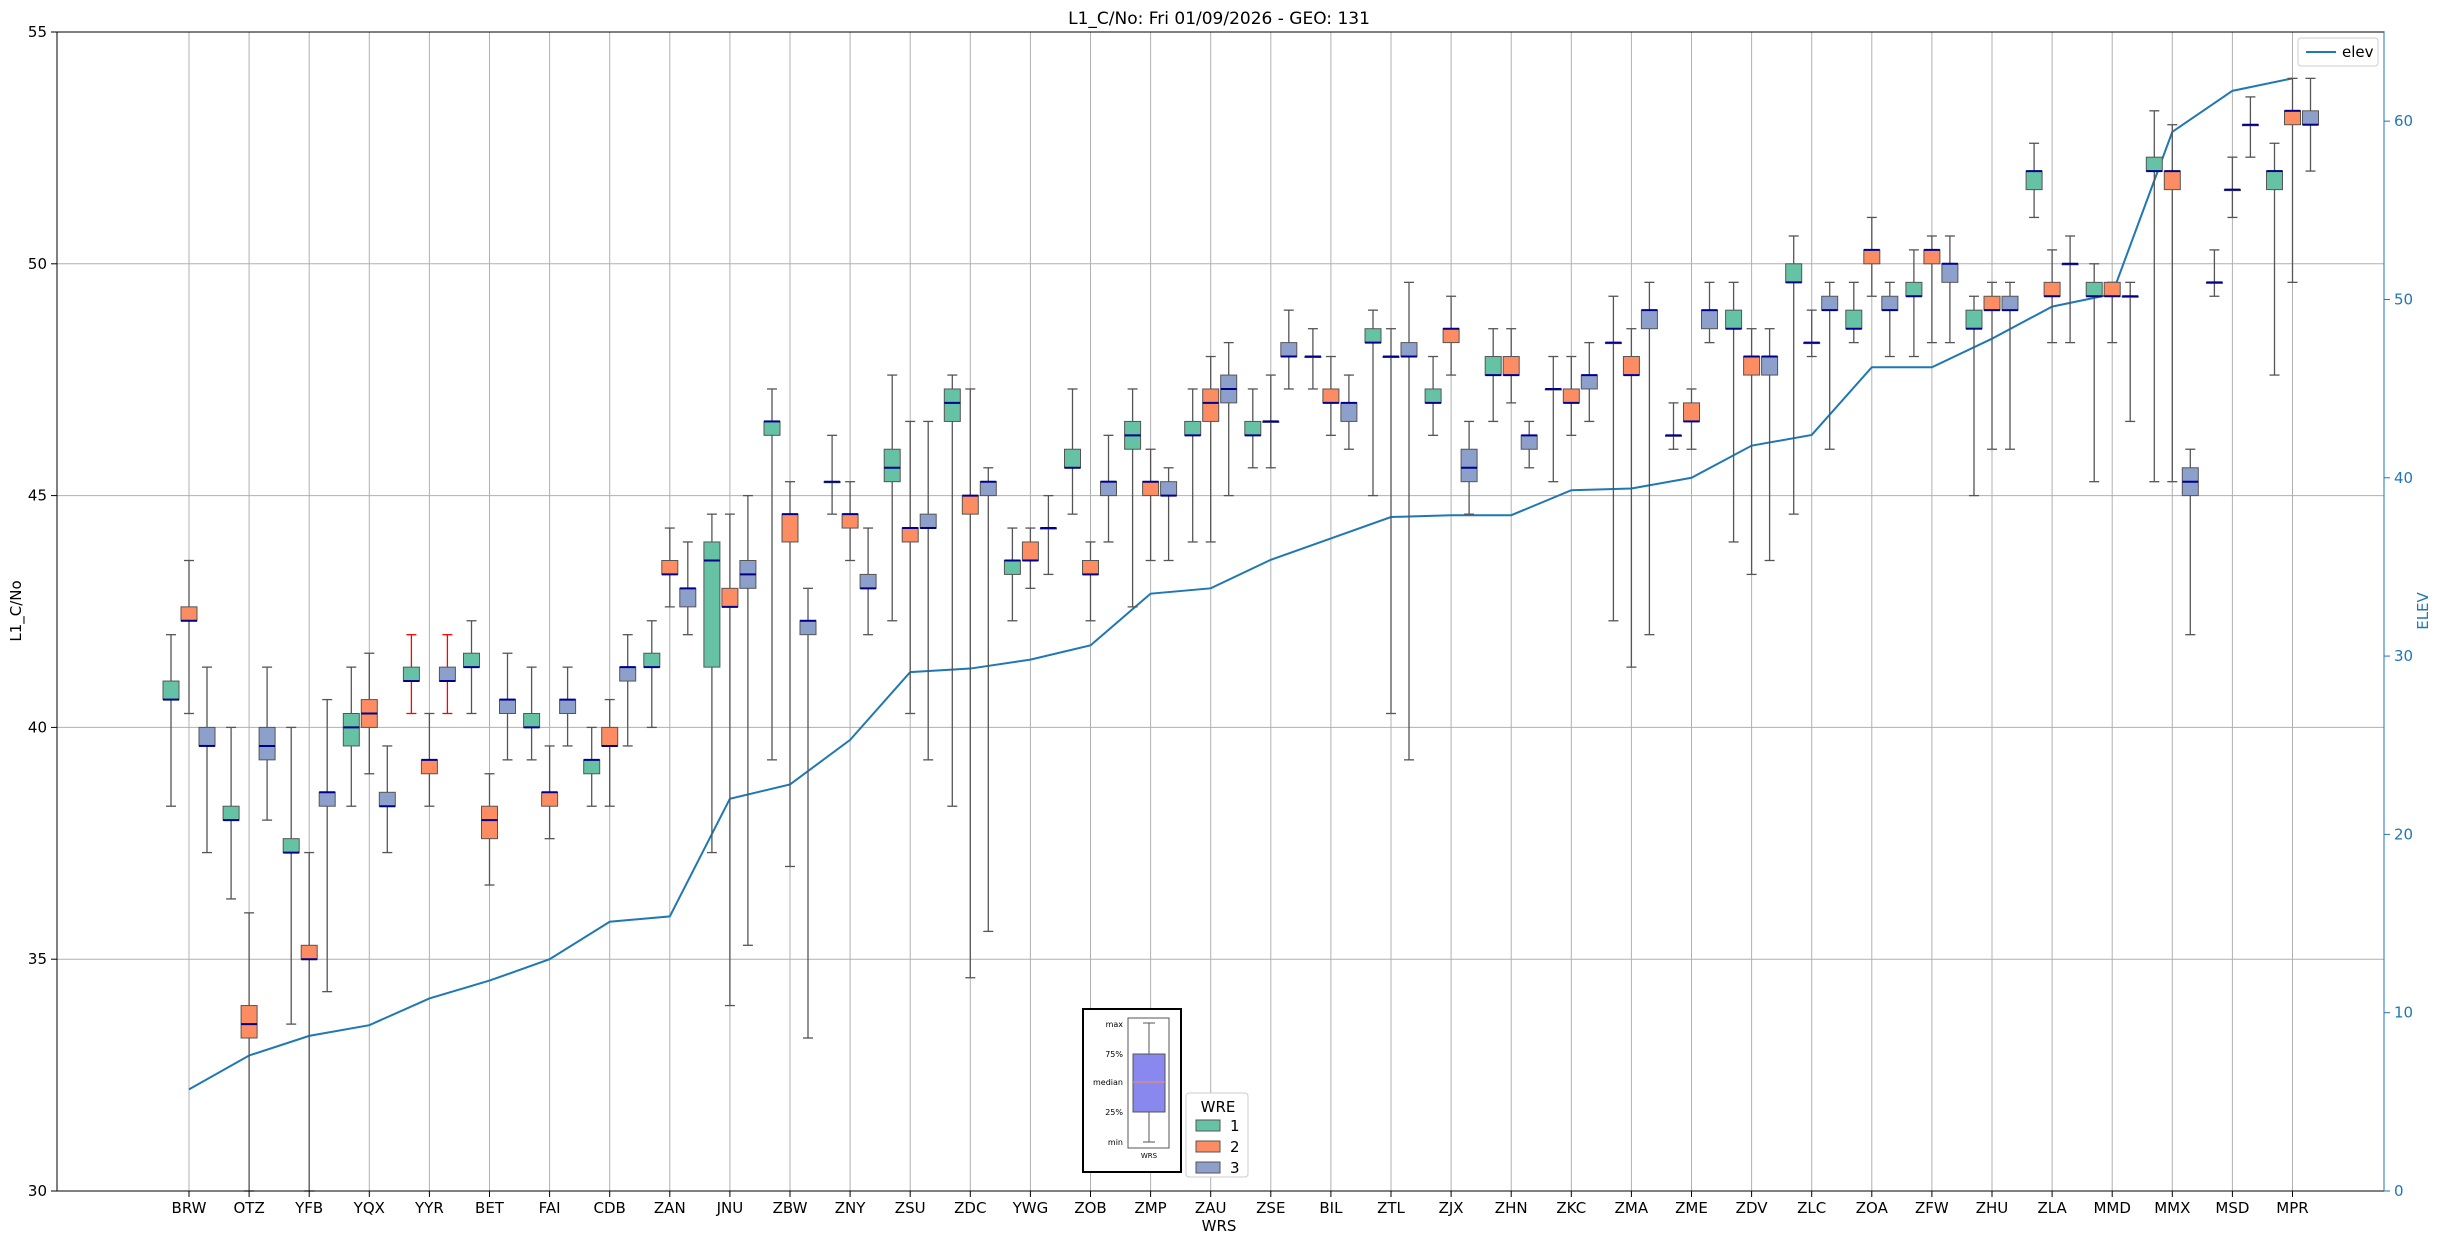  What do you see at coordinates (1811, 1208) in the screenshot?
I see `x-tick-label: ZLC` at bounding box center [1811, 1208].